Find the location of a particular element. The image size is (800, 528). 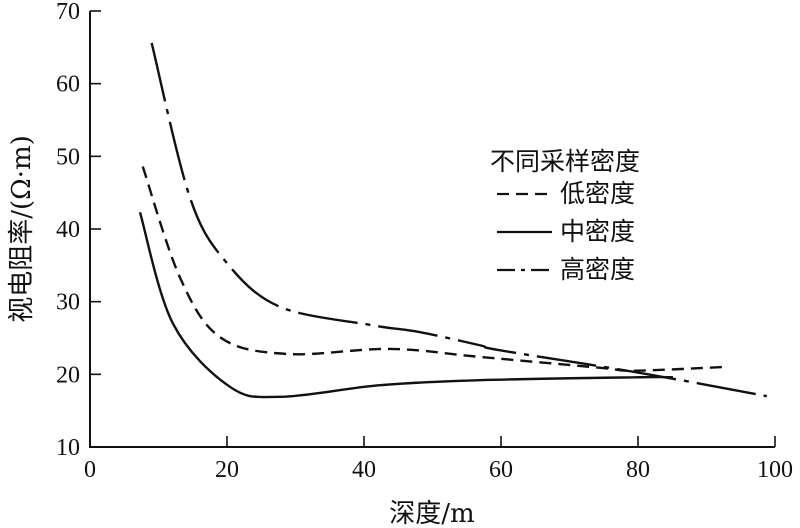

y-tick-label: 20 is located at coordinates (68, 375).